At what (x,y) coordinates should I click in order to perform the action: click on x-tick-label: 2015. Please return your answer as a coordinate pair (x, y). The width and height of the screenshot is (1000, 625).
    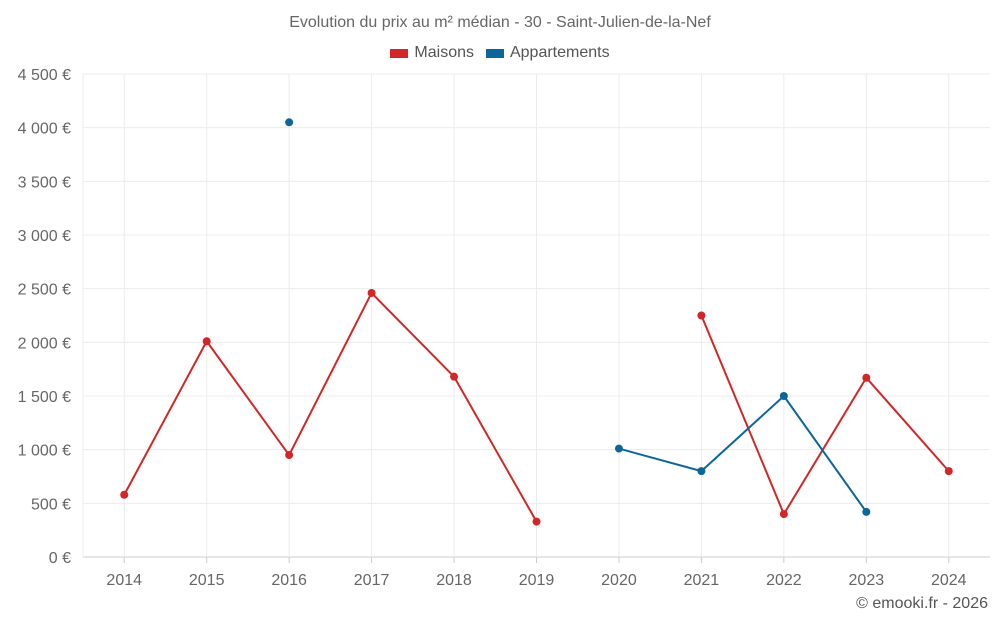
    Looking at the image, I should click on (207, 580).